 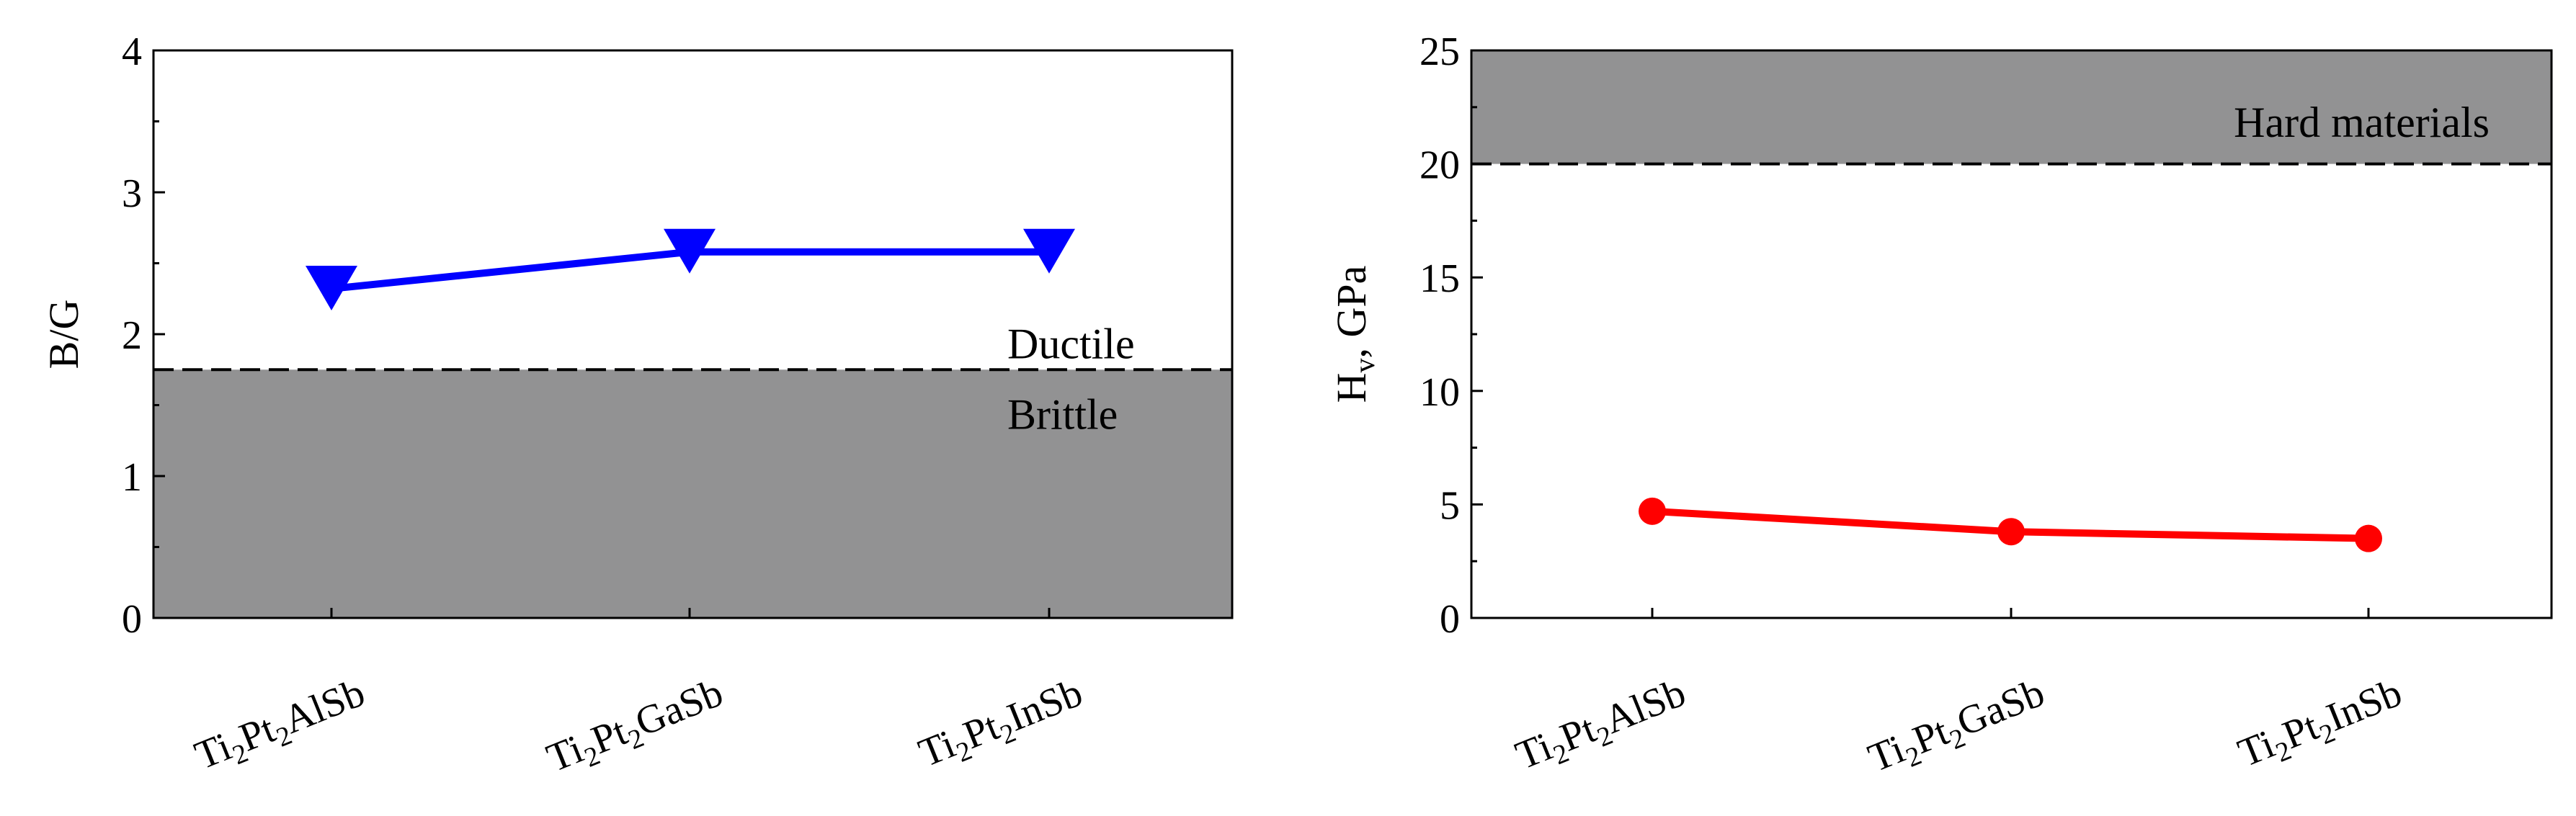 I want to click on hard-materials-label: Hard materials, so click(x=2362, y=122).